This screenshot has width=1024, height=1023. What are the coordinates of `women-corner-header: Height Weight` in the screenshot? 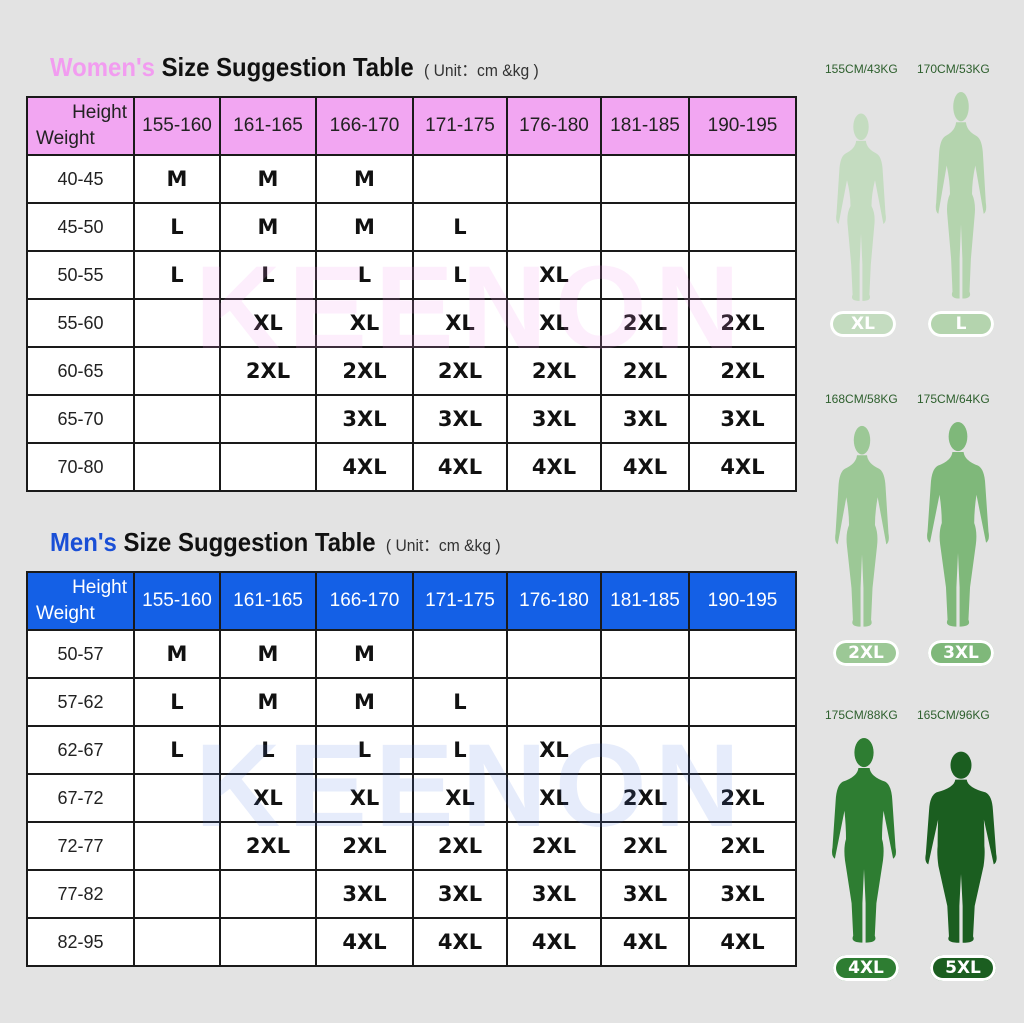 It's located at (80, 126).